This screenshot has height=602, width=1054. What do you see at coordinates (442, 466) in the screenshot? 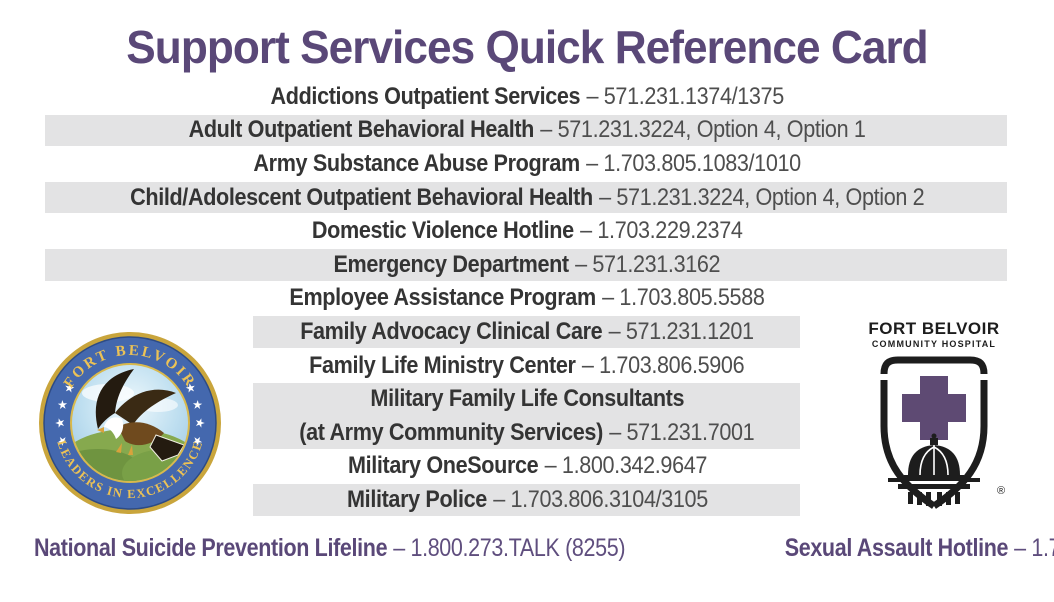
I see `service-name: Military OneSource` at bounding box center [442, 466].